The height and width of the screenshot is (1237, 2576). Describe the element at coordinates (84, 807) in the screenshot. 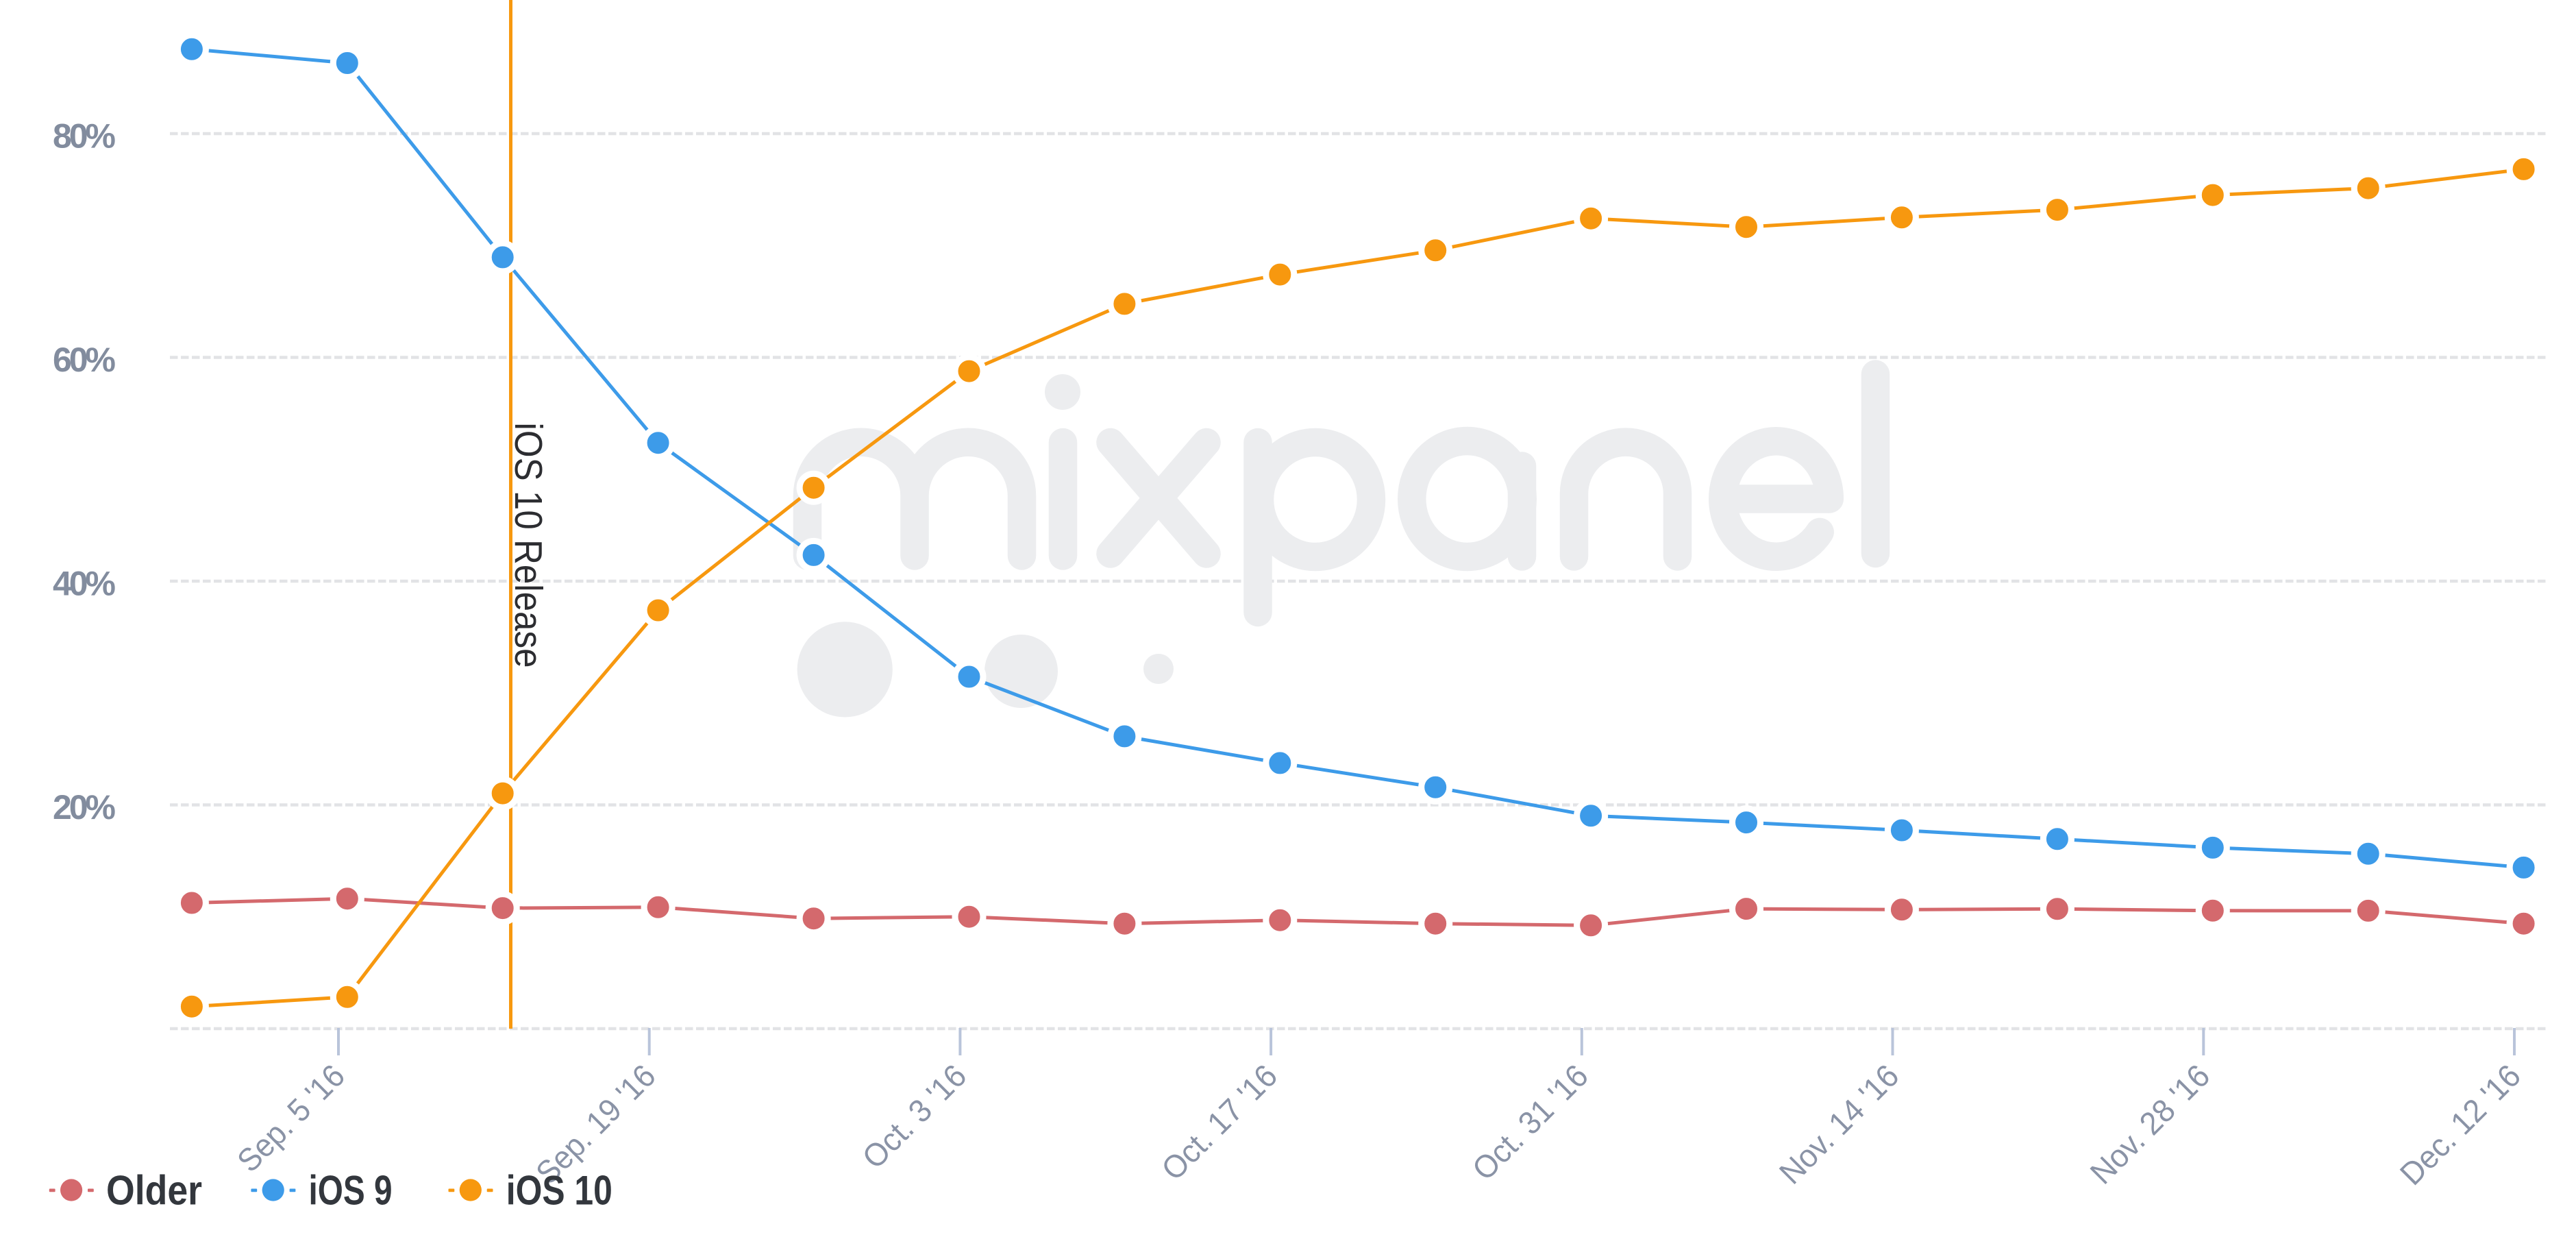

I see `svg-text: 20%` at that location.